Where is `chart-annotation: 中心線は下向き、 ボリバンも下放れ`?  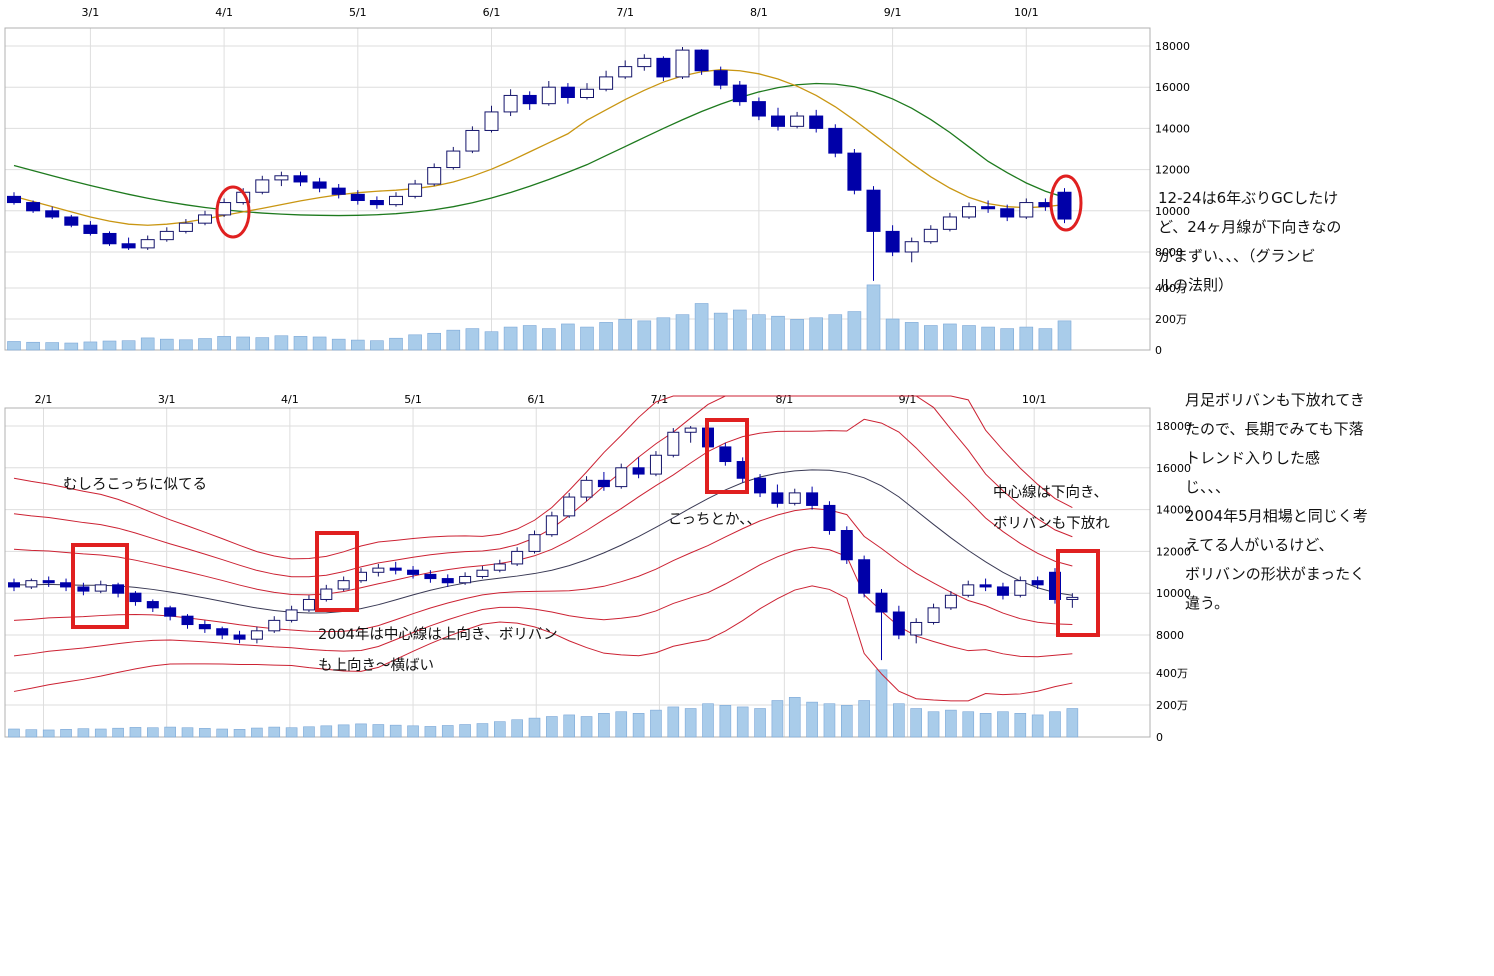 chart-annotation: 中心線は下向き、 ボリバンも下放れ is located at coordinates (1051, 508).